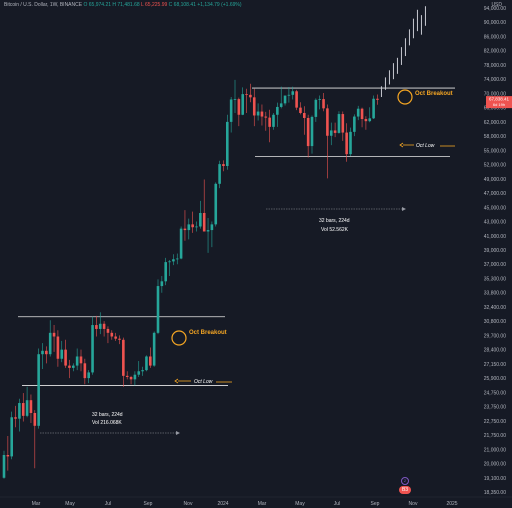 Image resolution: width=512 pixels, height=508 pixels. I want to click on y-tick-label: 41,000.00, so click(495, 237).